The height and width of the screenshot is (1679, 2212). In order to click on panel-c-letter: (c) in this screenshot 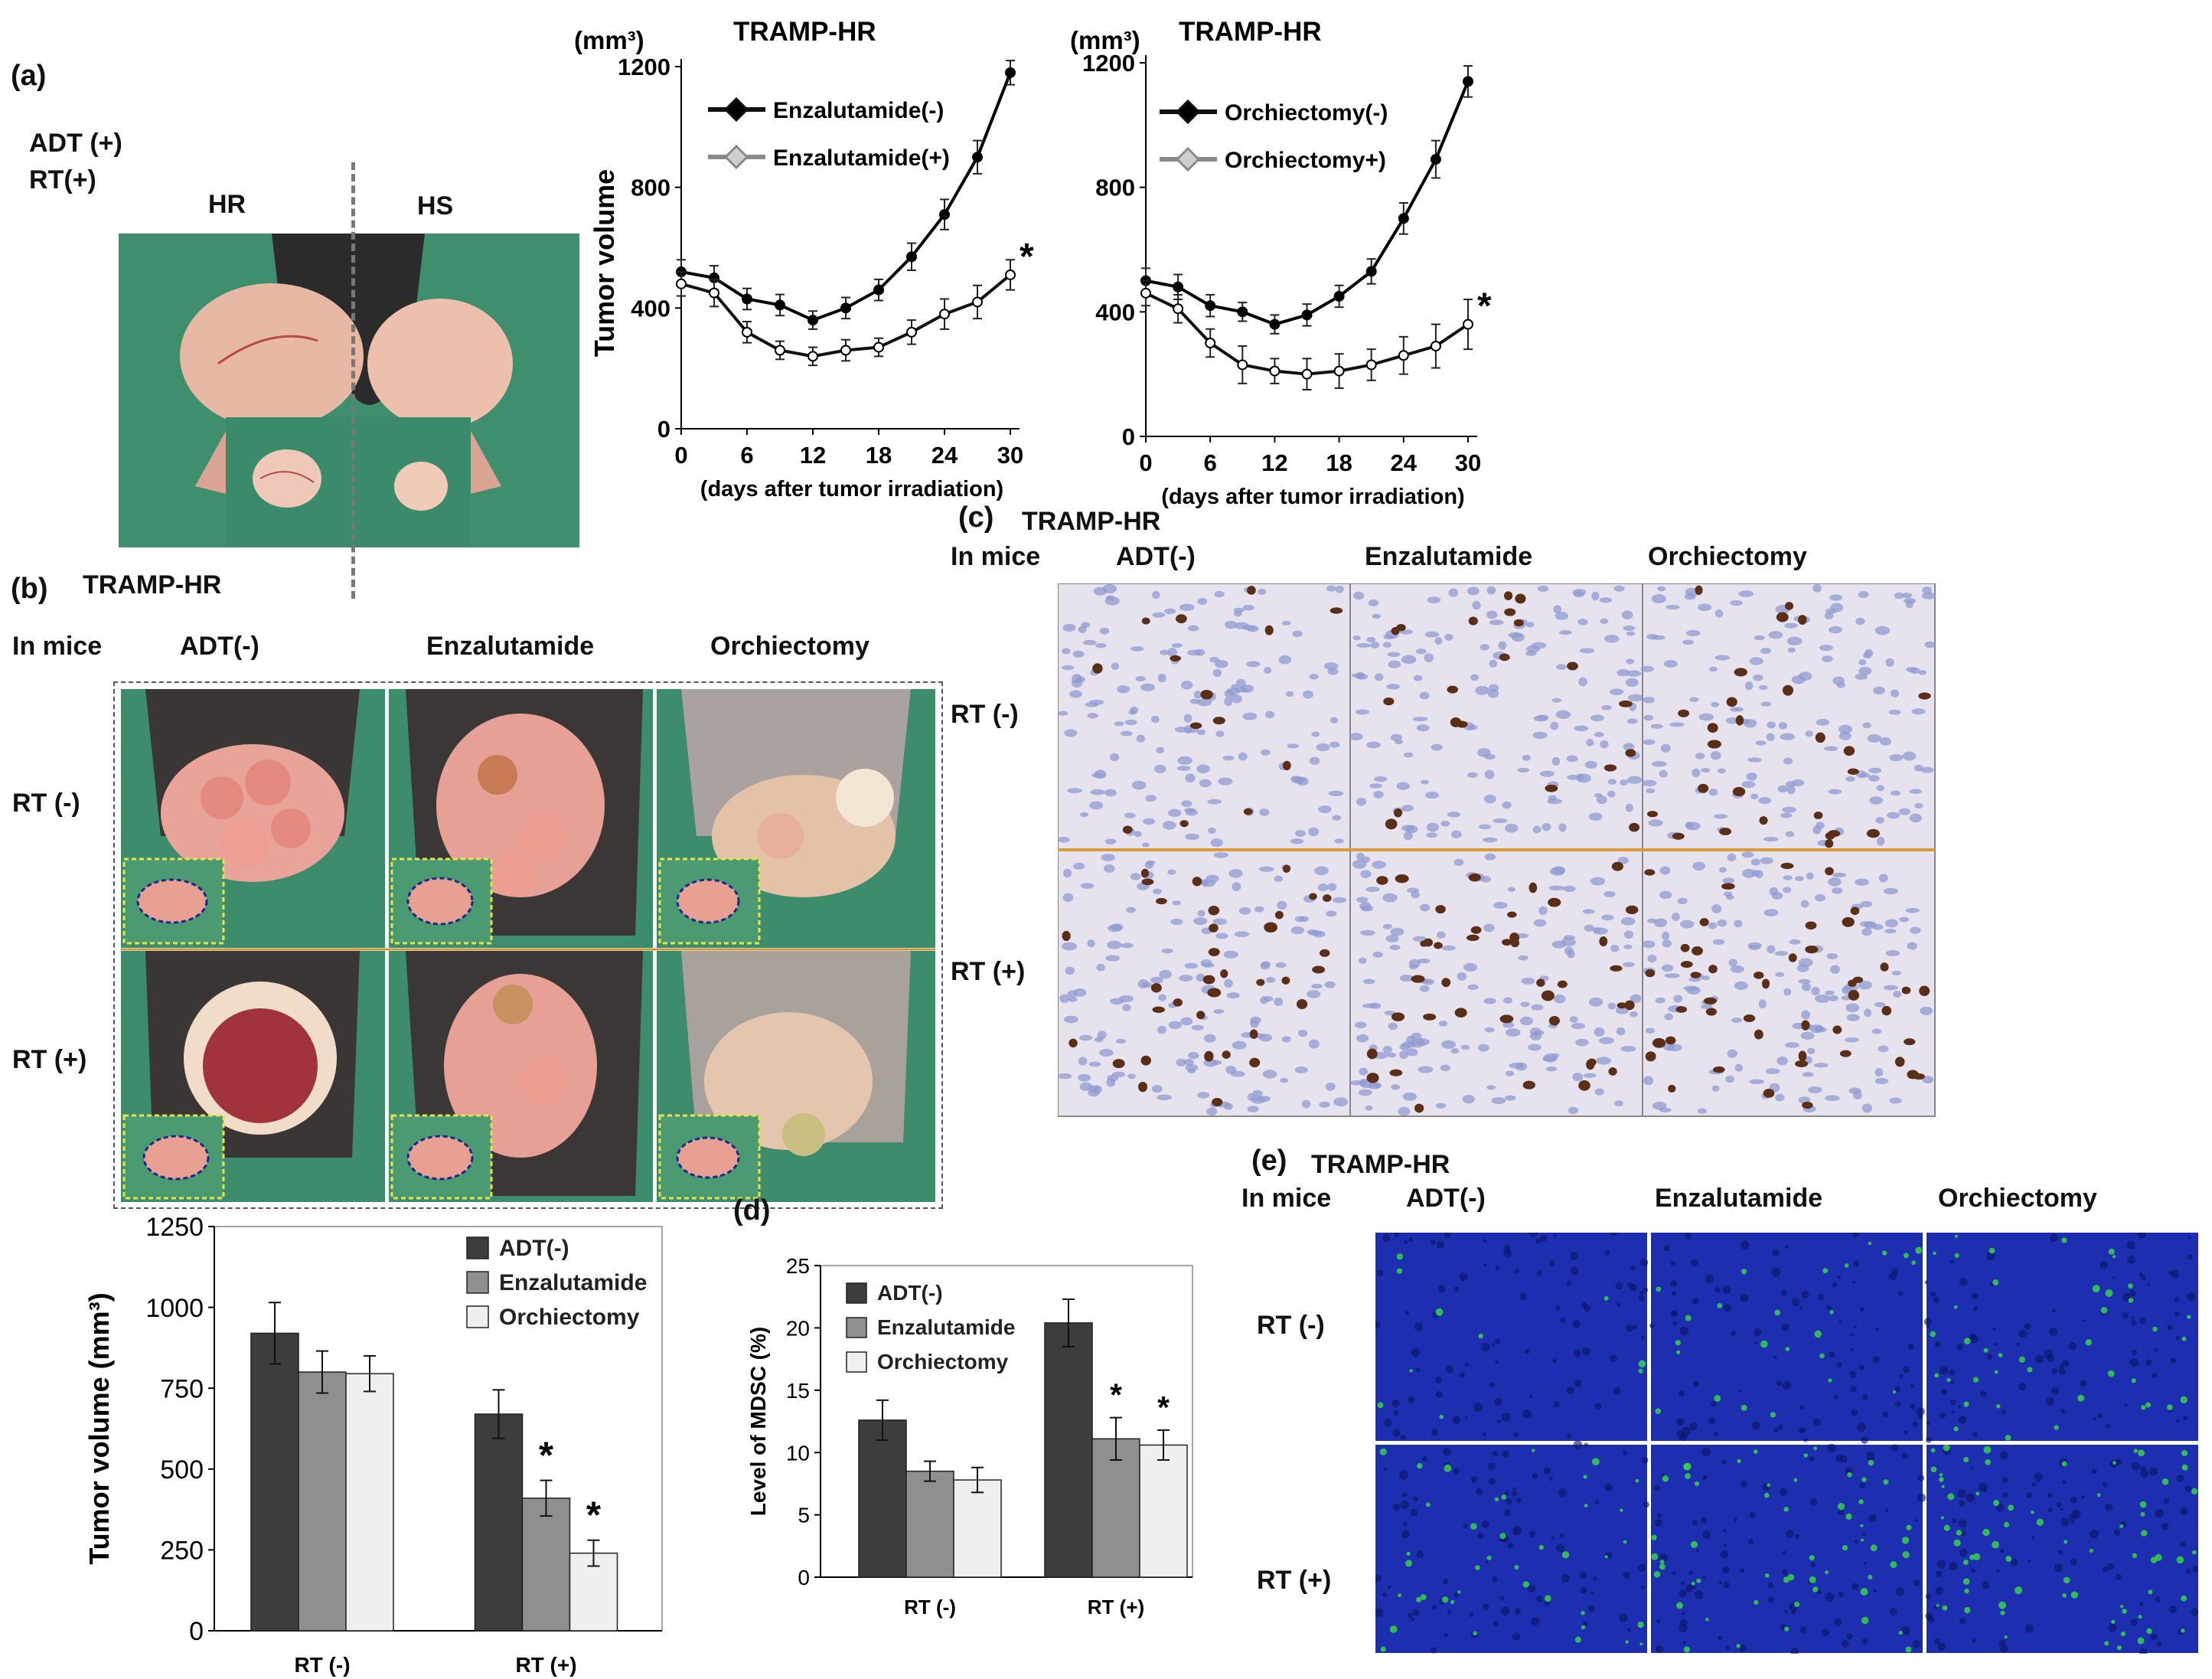, I will do `click(976, 517)`.